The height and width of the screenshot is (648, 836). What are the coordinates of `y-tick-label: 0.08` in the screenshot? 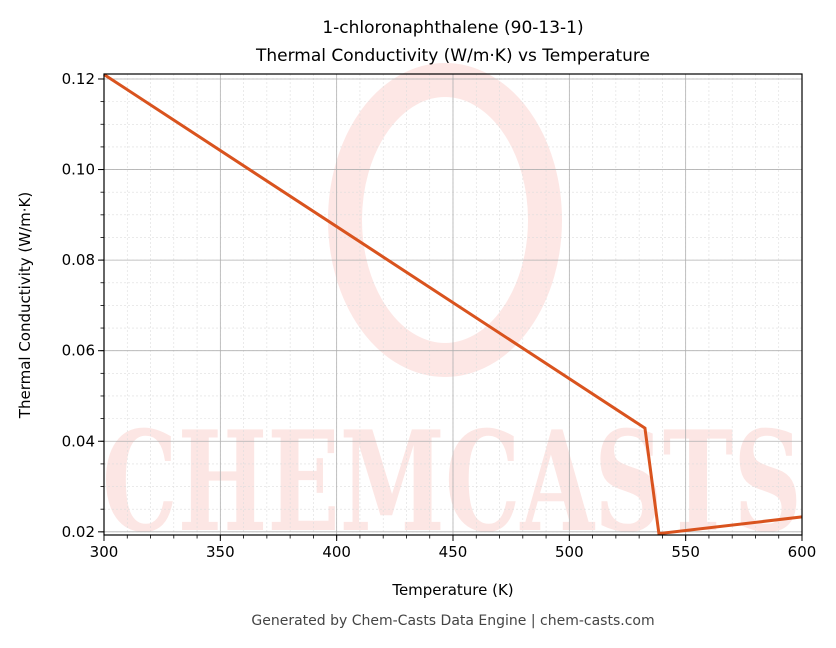 It's located at (78, 260).